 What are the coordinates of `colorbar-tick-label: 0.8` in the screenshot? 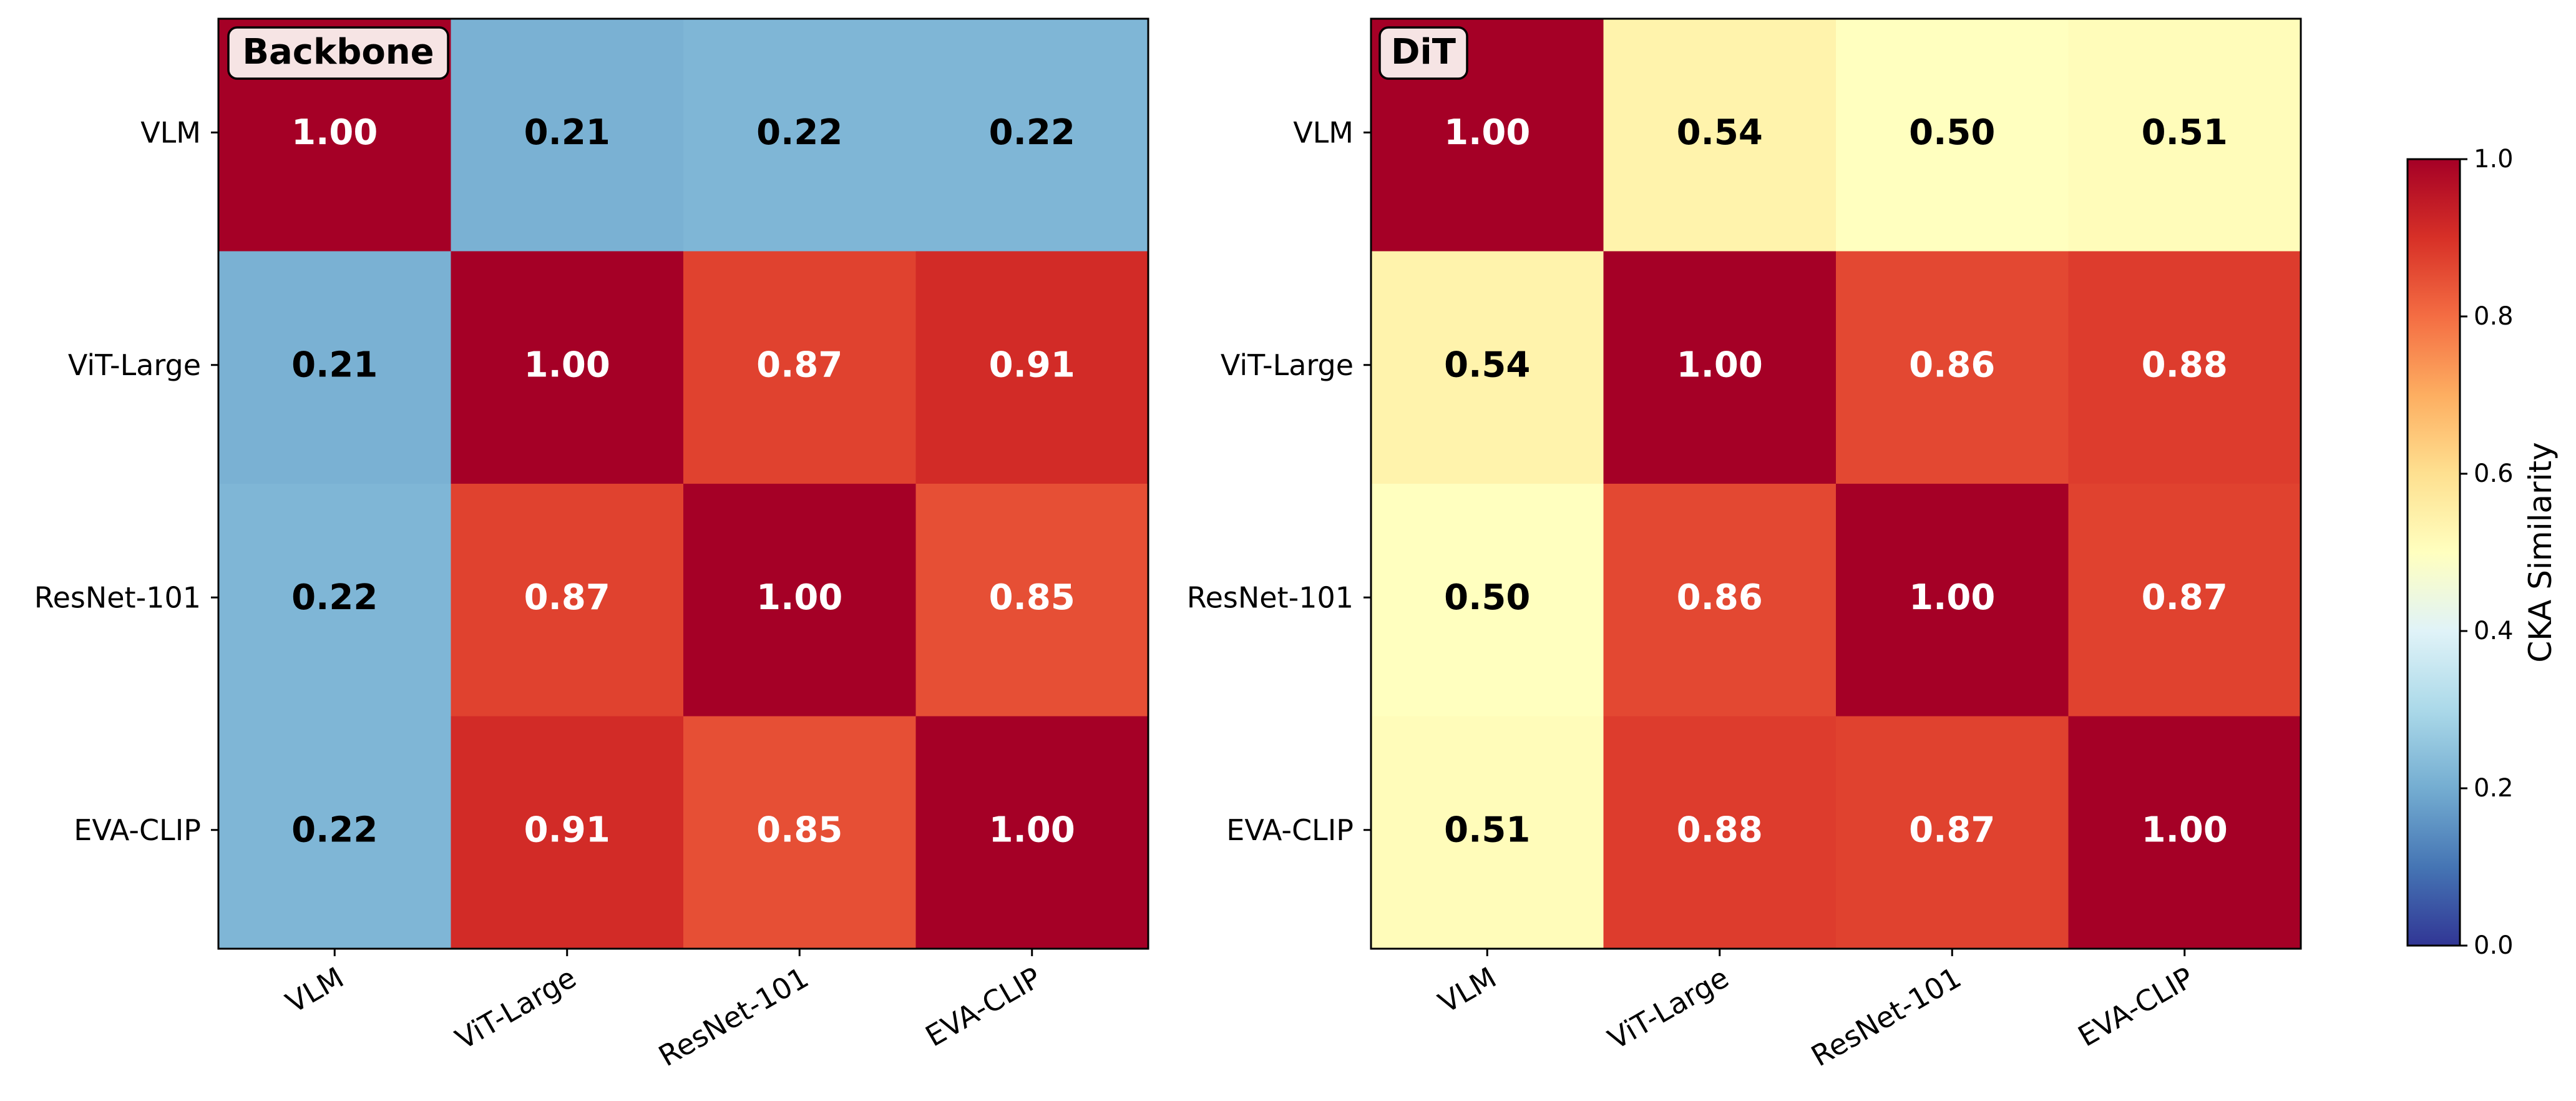 It's located at (2494, 316).